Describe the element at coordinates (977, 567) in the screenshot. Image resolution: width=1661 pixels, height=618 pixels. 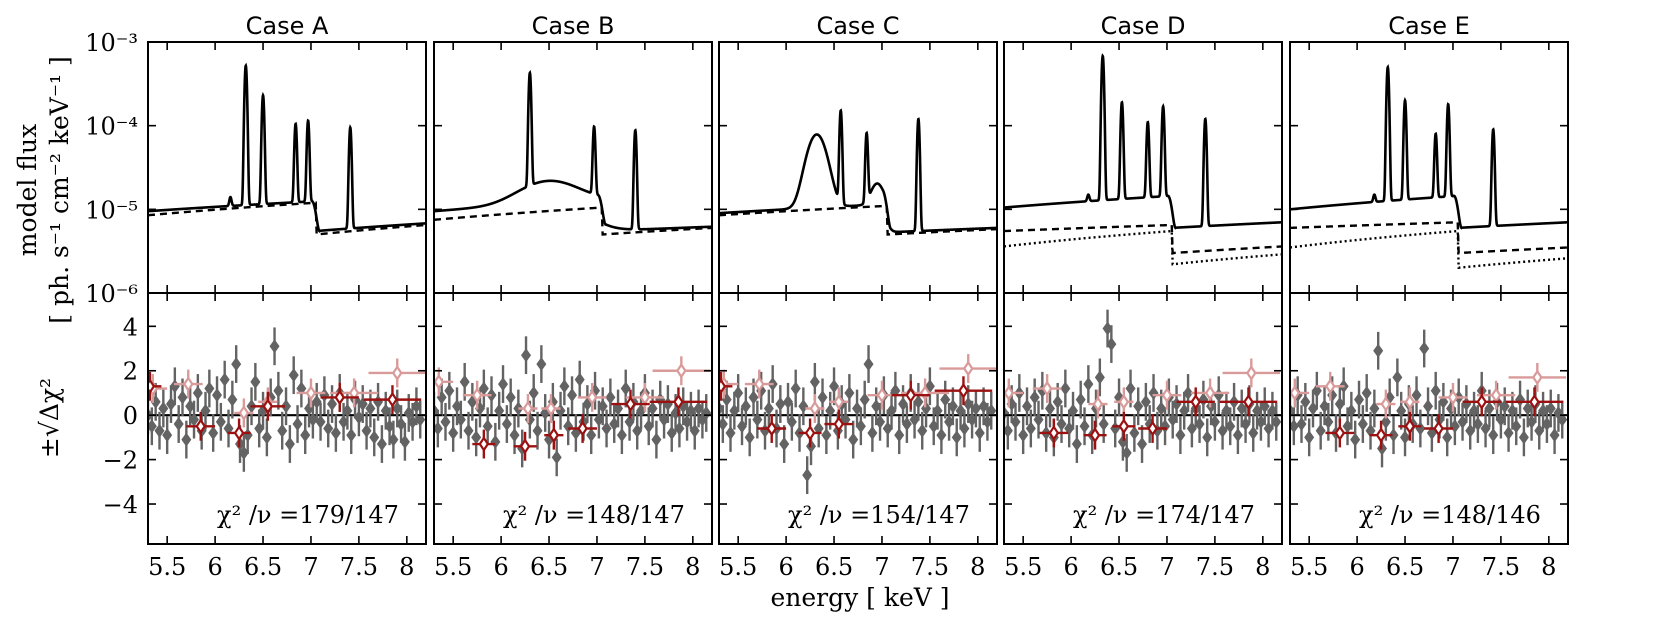
I see `x-tick-label: 8` at that location.